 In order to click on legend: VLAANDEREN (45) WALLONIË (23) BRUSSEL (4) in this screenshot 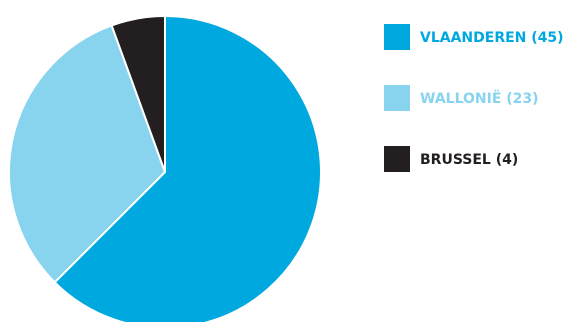, I will do `click(474, 98)`.